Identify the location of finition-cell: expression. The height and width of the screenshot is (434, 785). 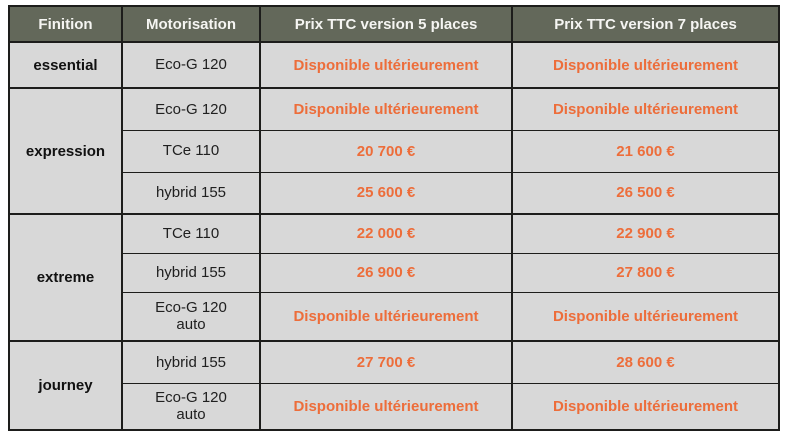
(65, 151).